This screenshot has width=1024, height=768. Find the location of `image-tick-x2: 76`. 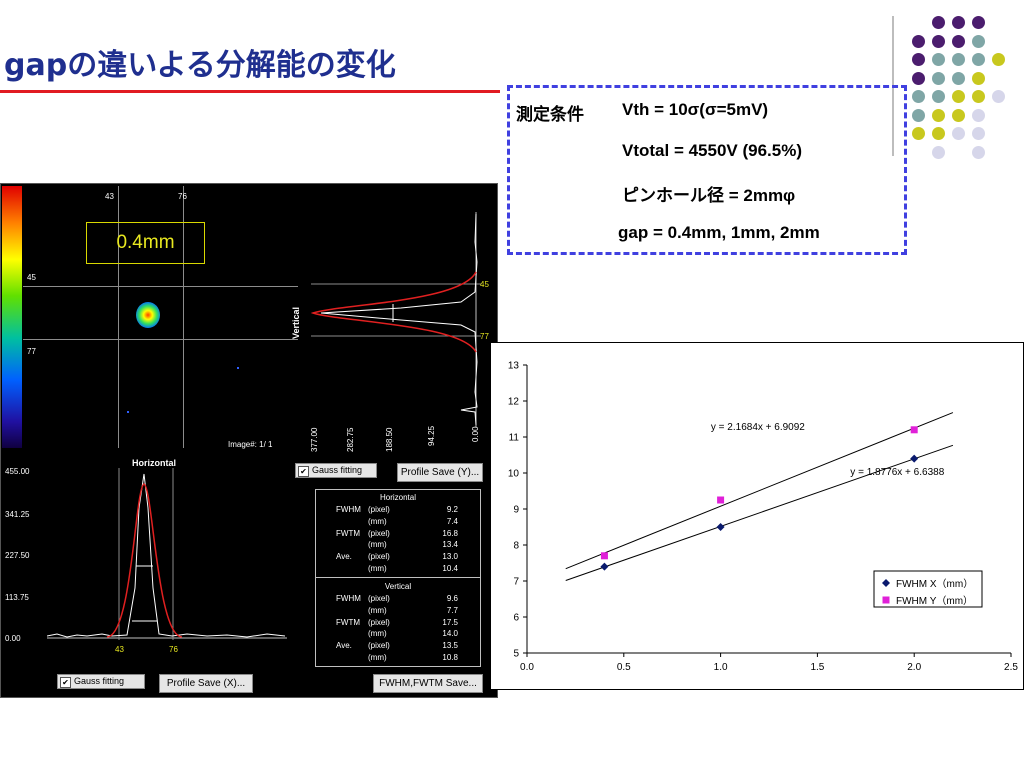

image-tick-x2: 76 is located at coordinates (182, 196).